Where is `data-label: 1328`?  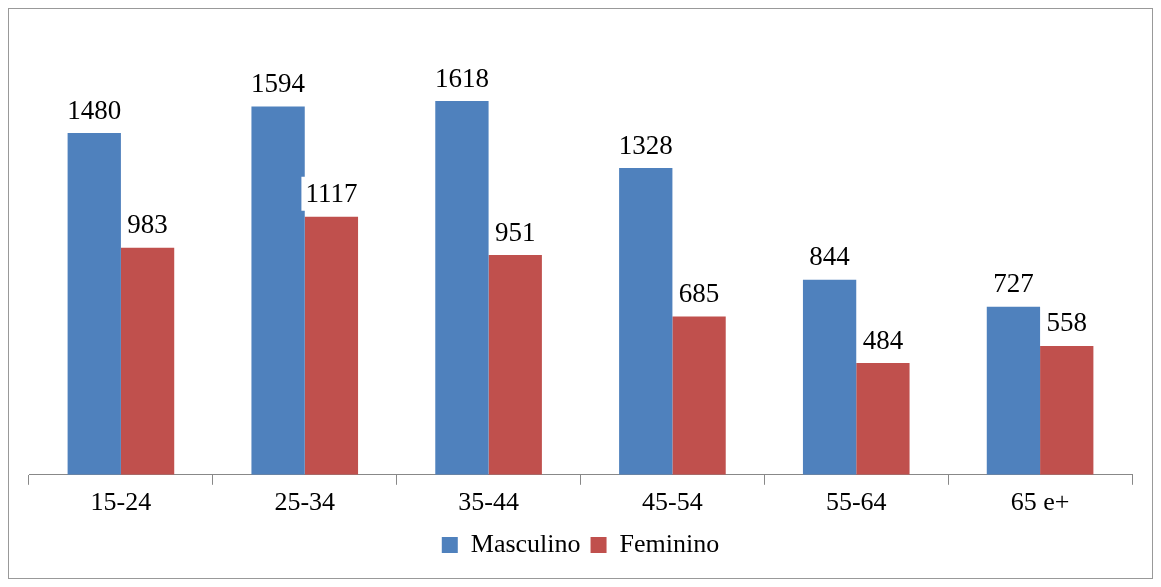 data-label: 1328 is located at coordinates (645, 144).